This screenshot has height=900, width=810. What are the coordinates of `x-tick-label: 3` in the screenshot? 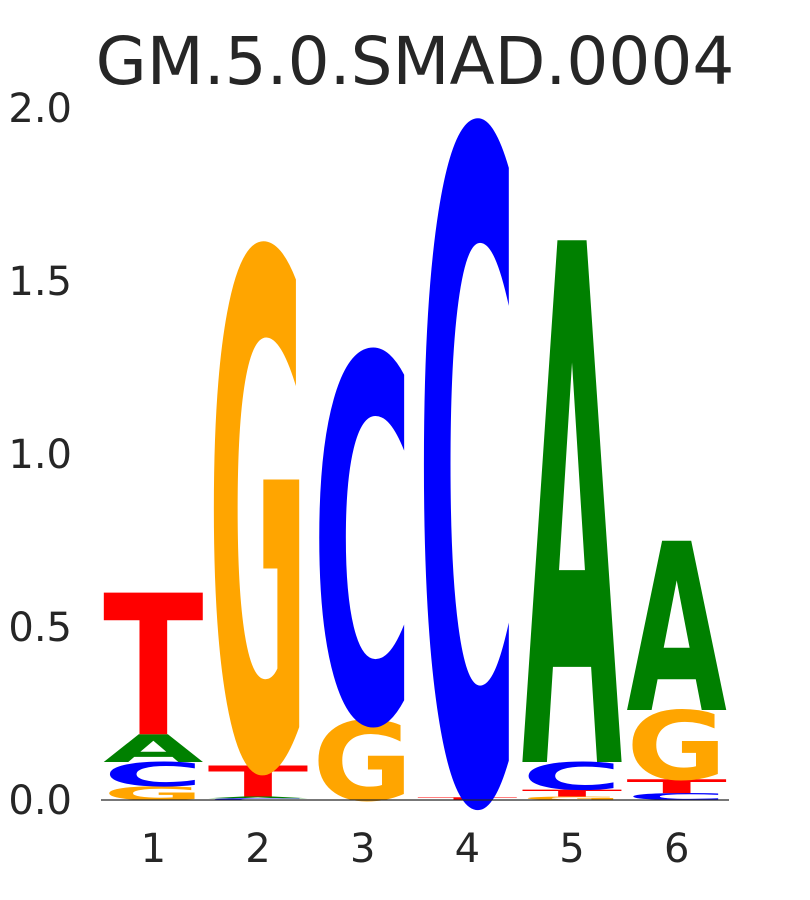 It's located at (362, 849).